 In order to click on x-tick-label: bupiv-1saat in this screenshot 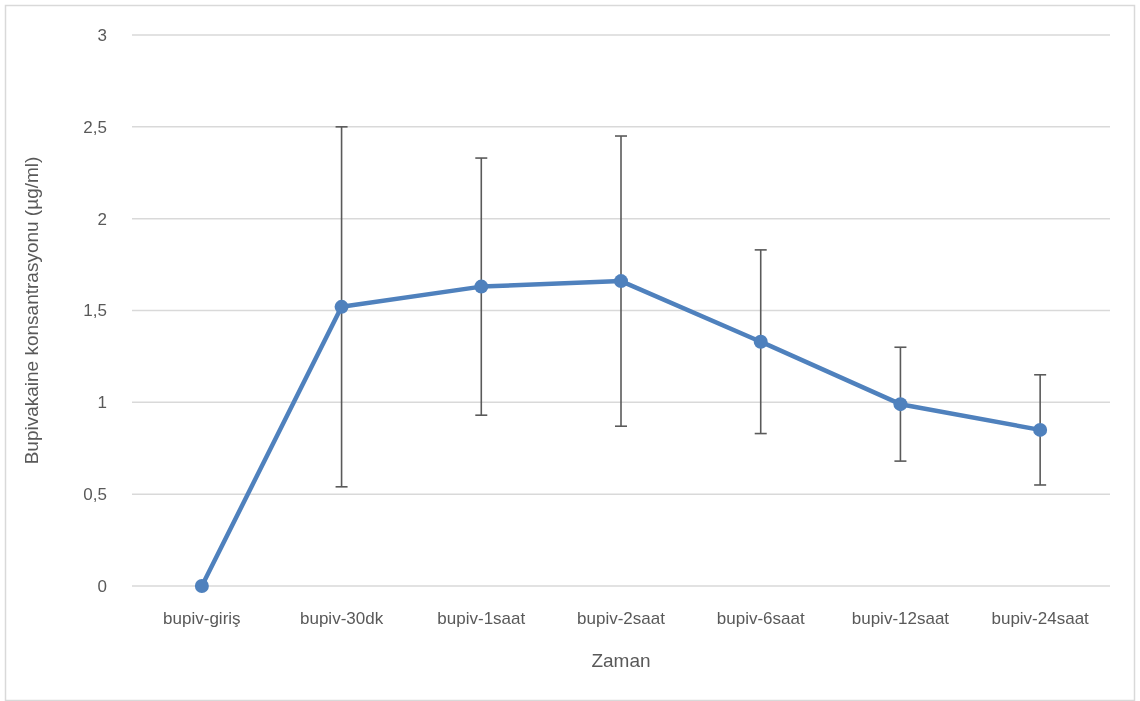, I will do `click(481, 618)`.